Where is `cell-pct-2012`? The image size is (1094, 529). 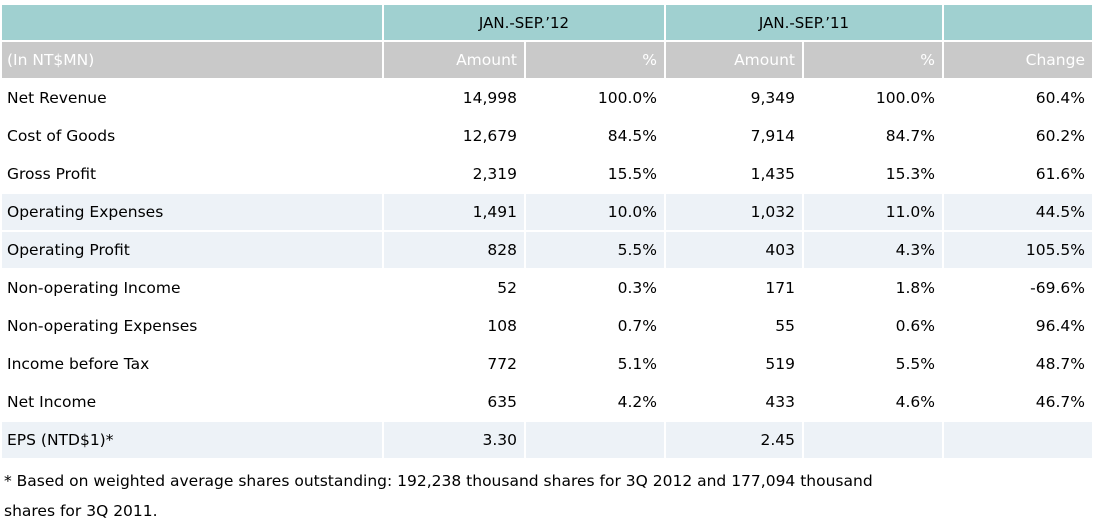 cell-pct-2012 is located at coordinates (595, 440).